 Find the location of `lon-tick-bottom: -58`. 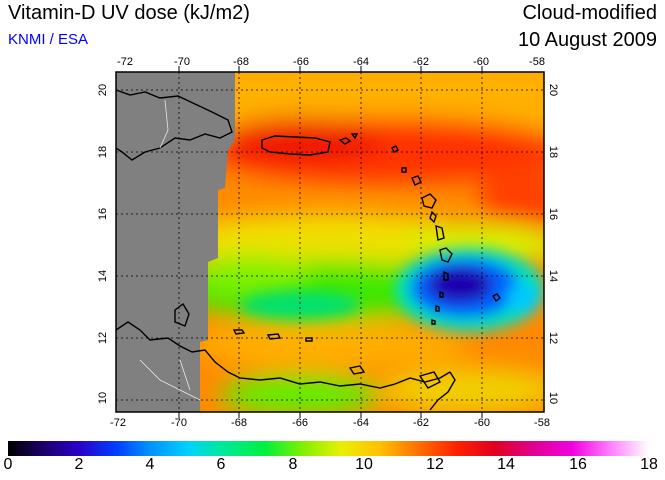

lon-tick-bottom: -58 is located at coordinates (542, 423).